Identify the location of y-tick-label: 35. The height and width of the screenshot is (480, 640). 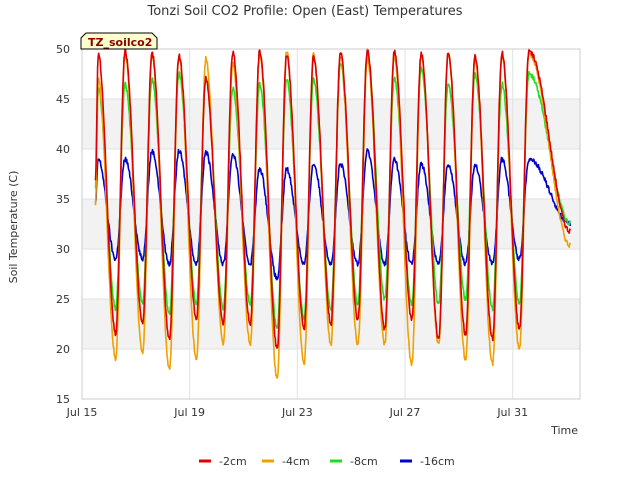
(63, 199).